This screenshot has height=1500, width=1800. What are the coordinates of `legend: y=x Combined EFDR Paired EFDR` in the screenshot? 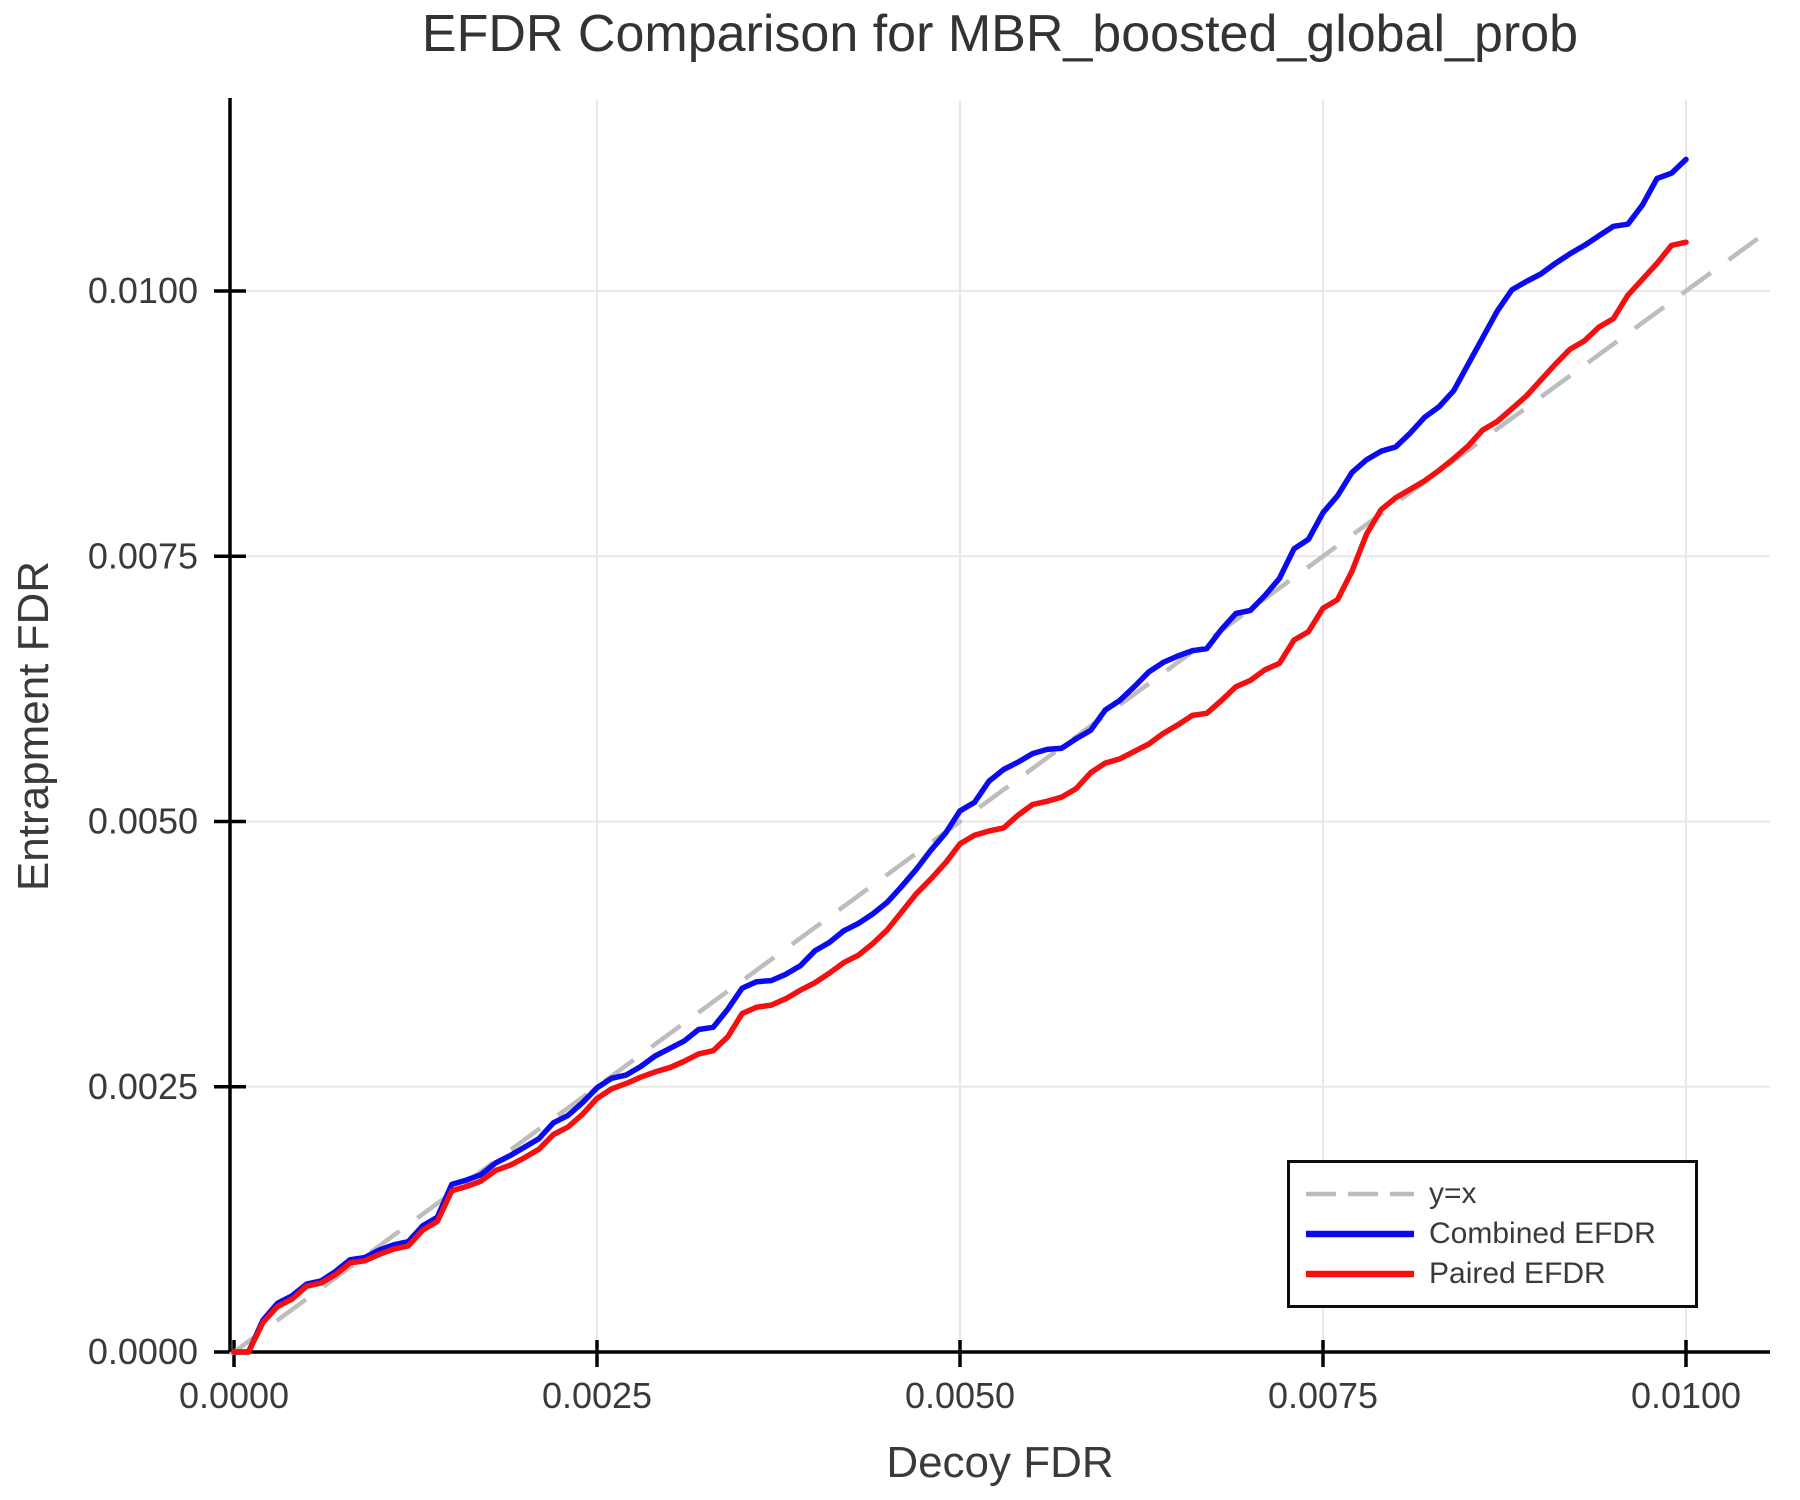 It's located at (1492, 1234).